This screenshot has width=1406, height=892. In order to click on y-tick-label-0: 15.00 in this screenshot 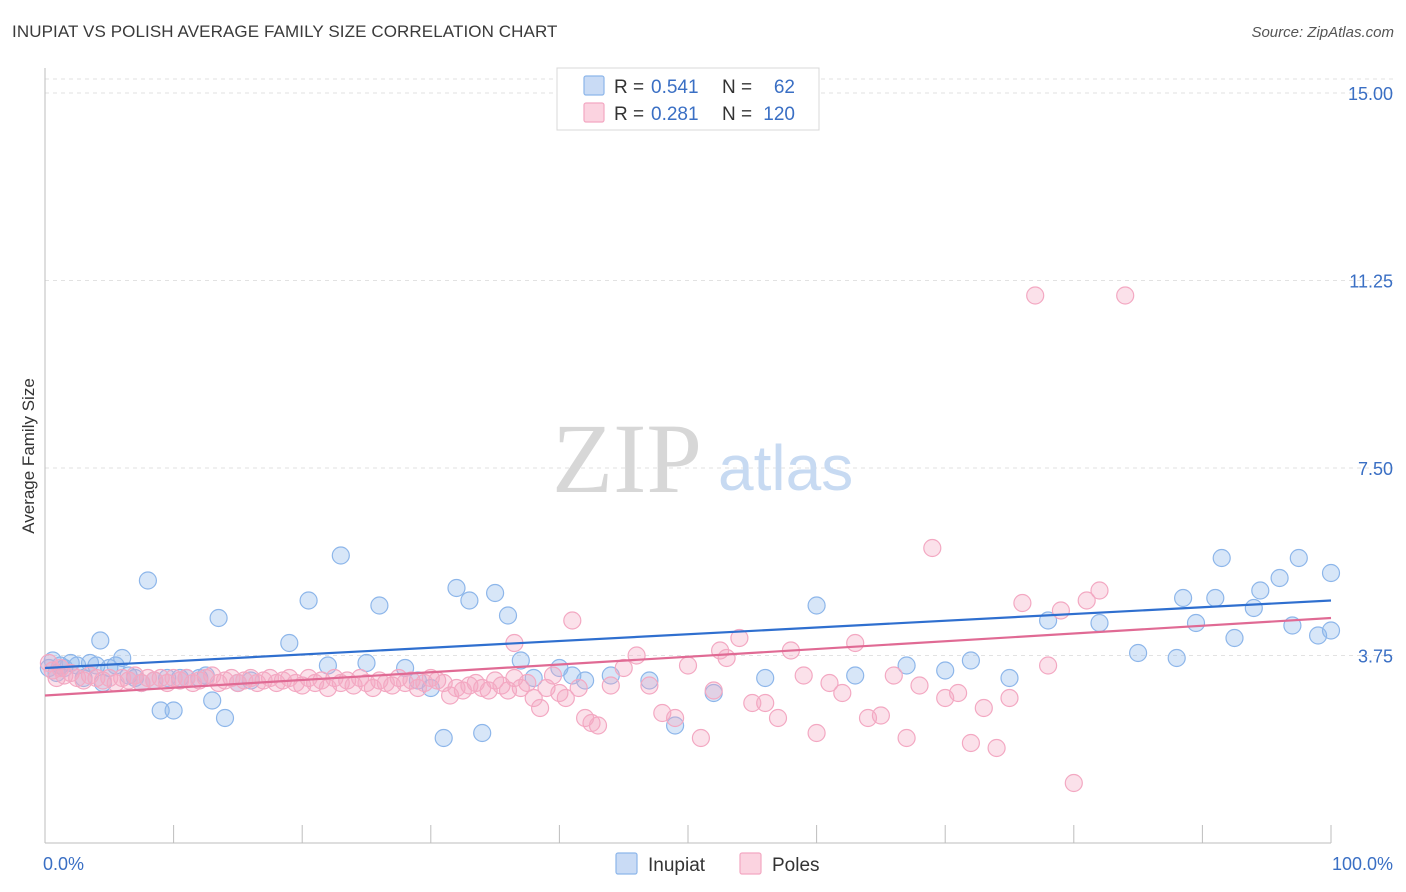, I will do `click(1370, 94)`.